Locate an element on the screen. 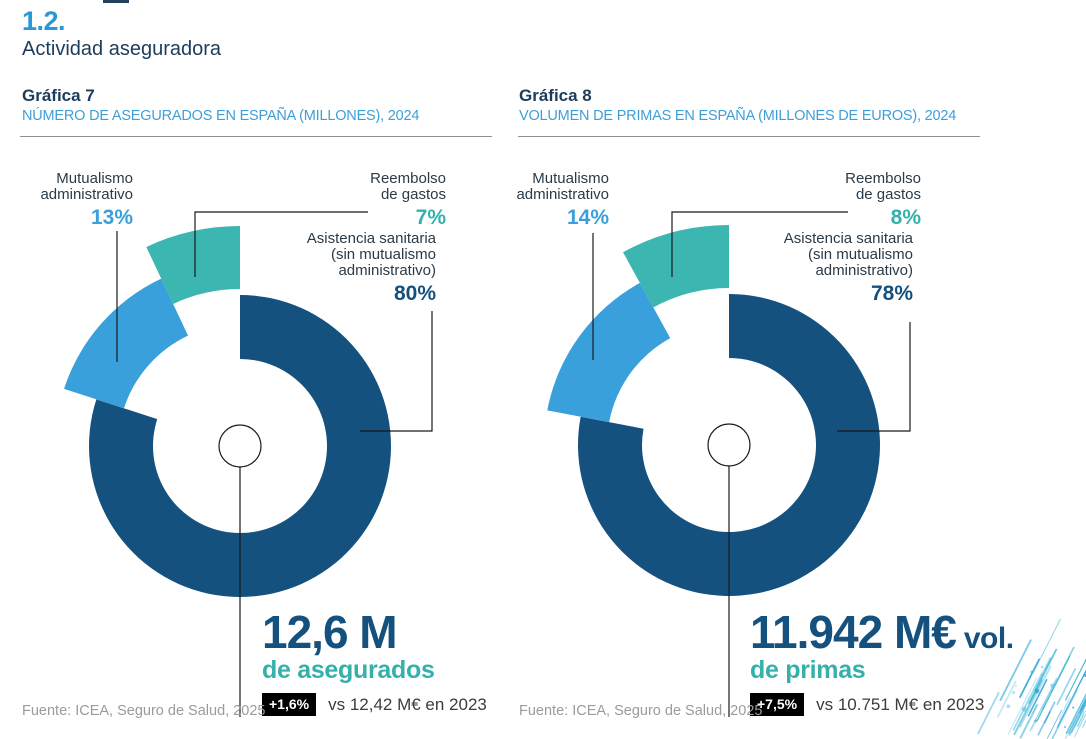 The height and width of the screenshot is (739, 1086). grafica8-label-reembolso: Reembolso de gastos 8% is located at coordinates (883, 200).